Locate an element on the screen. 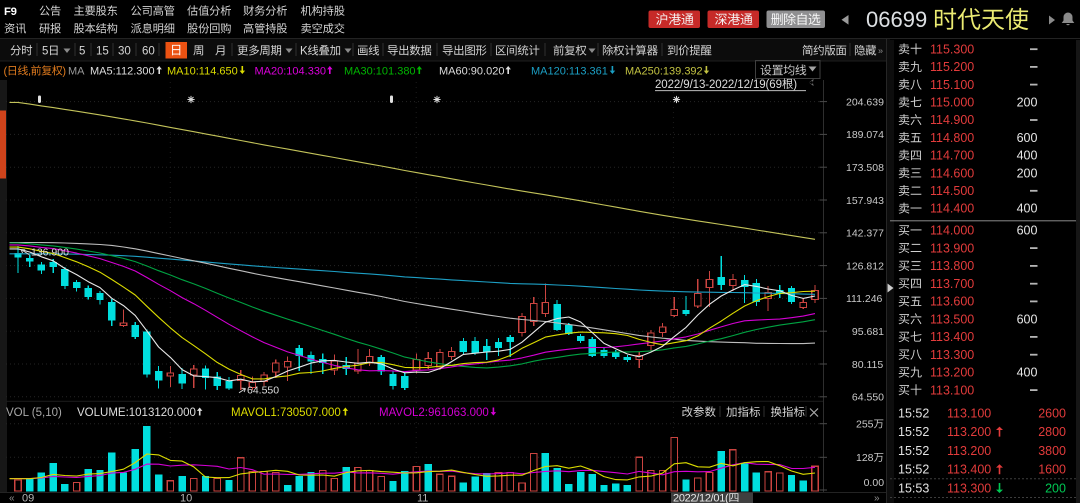  svg-text: 115.000 is located at coordinates (952, 103).